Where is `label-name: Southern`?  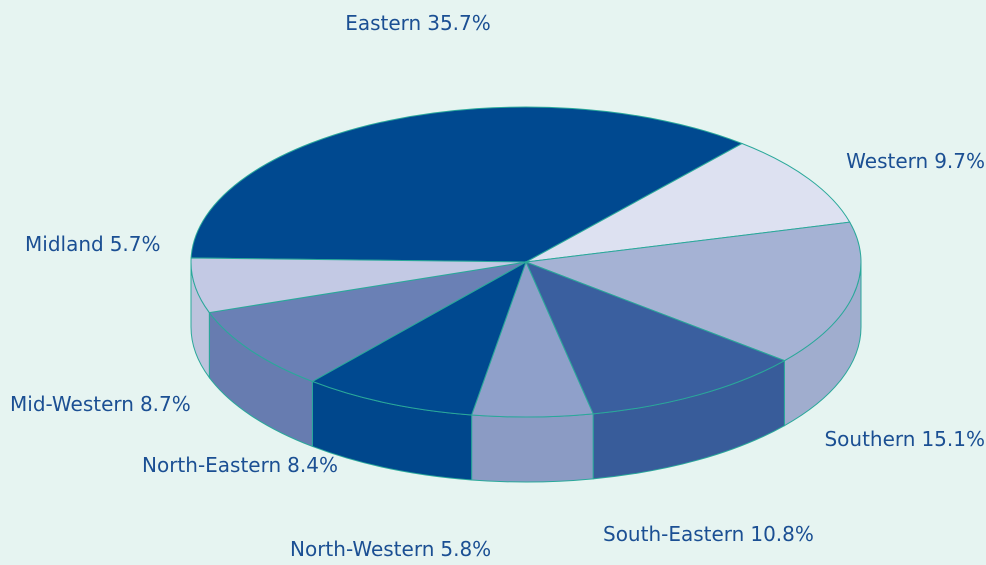
label-name: Southern is located at coordinates (869, 439).